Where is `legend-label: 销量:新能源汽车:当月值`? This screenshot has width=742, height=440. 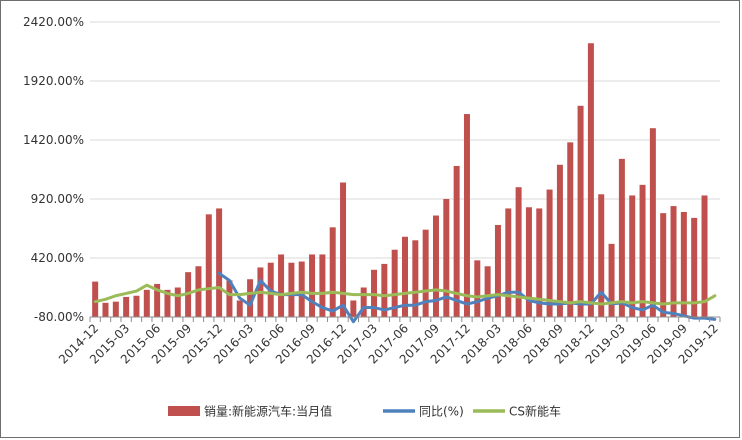 legend-label: 销量:新能源汽车:当月值 is located at coordinates (268, 411).